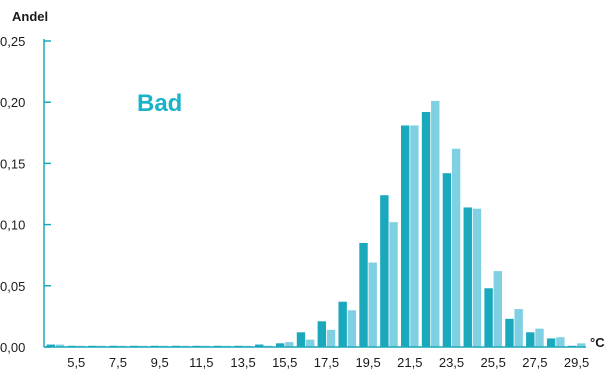 Image resolution: width=610 pixels, height=373 pixels. I want to click on y-tick-label: 0,20, so click(12, 102).